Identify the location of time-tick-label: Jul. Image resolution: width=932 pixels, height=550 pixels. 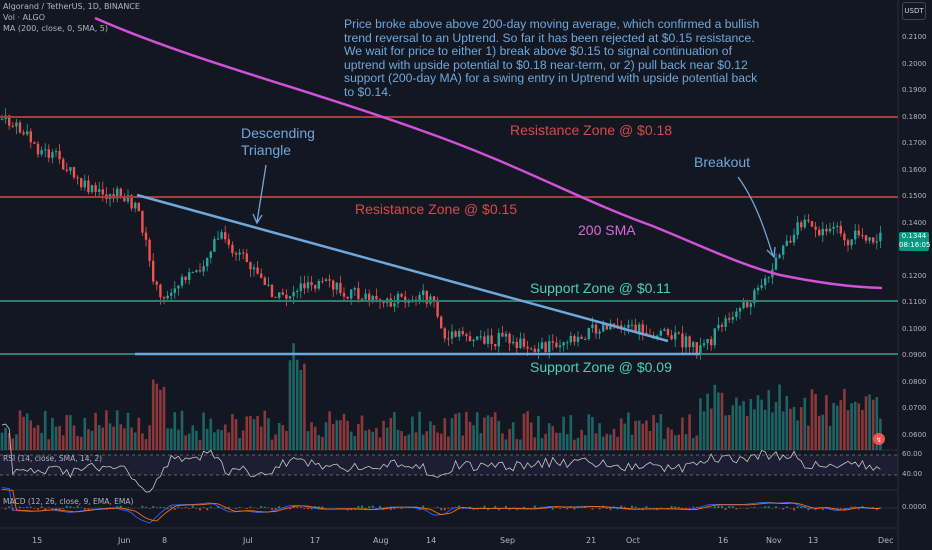
(248, 540).